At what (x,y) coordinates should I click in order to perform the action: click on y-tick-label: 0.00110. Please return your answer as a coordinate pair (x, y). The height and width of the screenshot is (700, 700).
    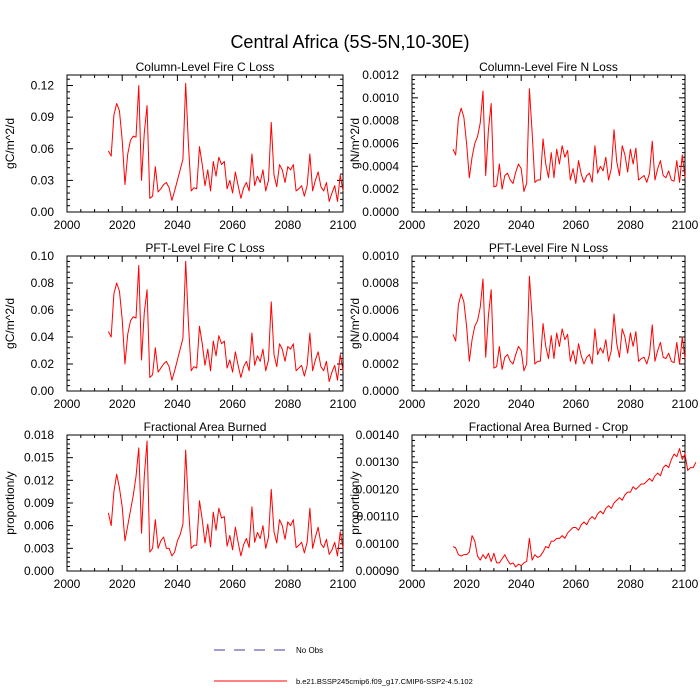
    Looking at the image, I should click on (378, 517).